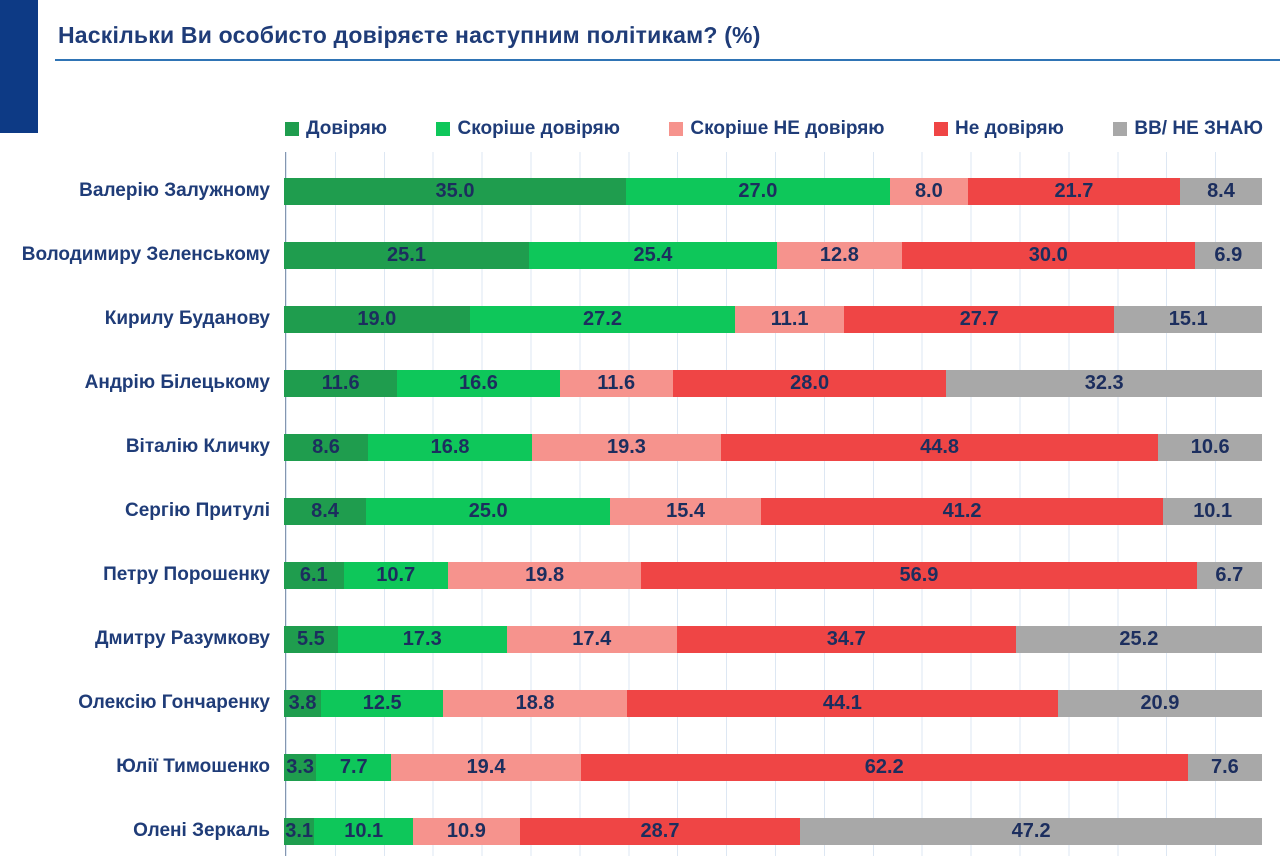  Describe the element at coordinates (773, 767) in the screenshot. I see `stacked-bar: 3.3 7.7 19.4 62.2 7.6` at that location.